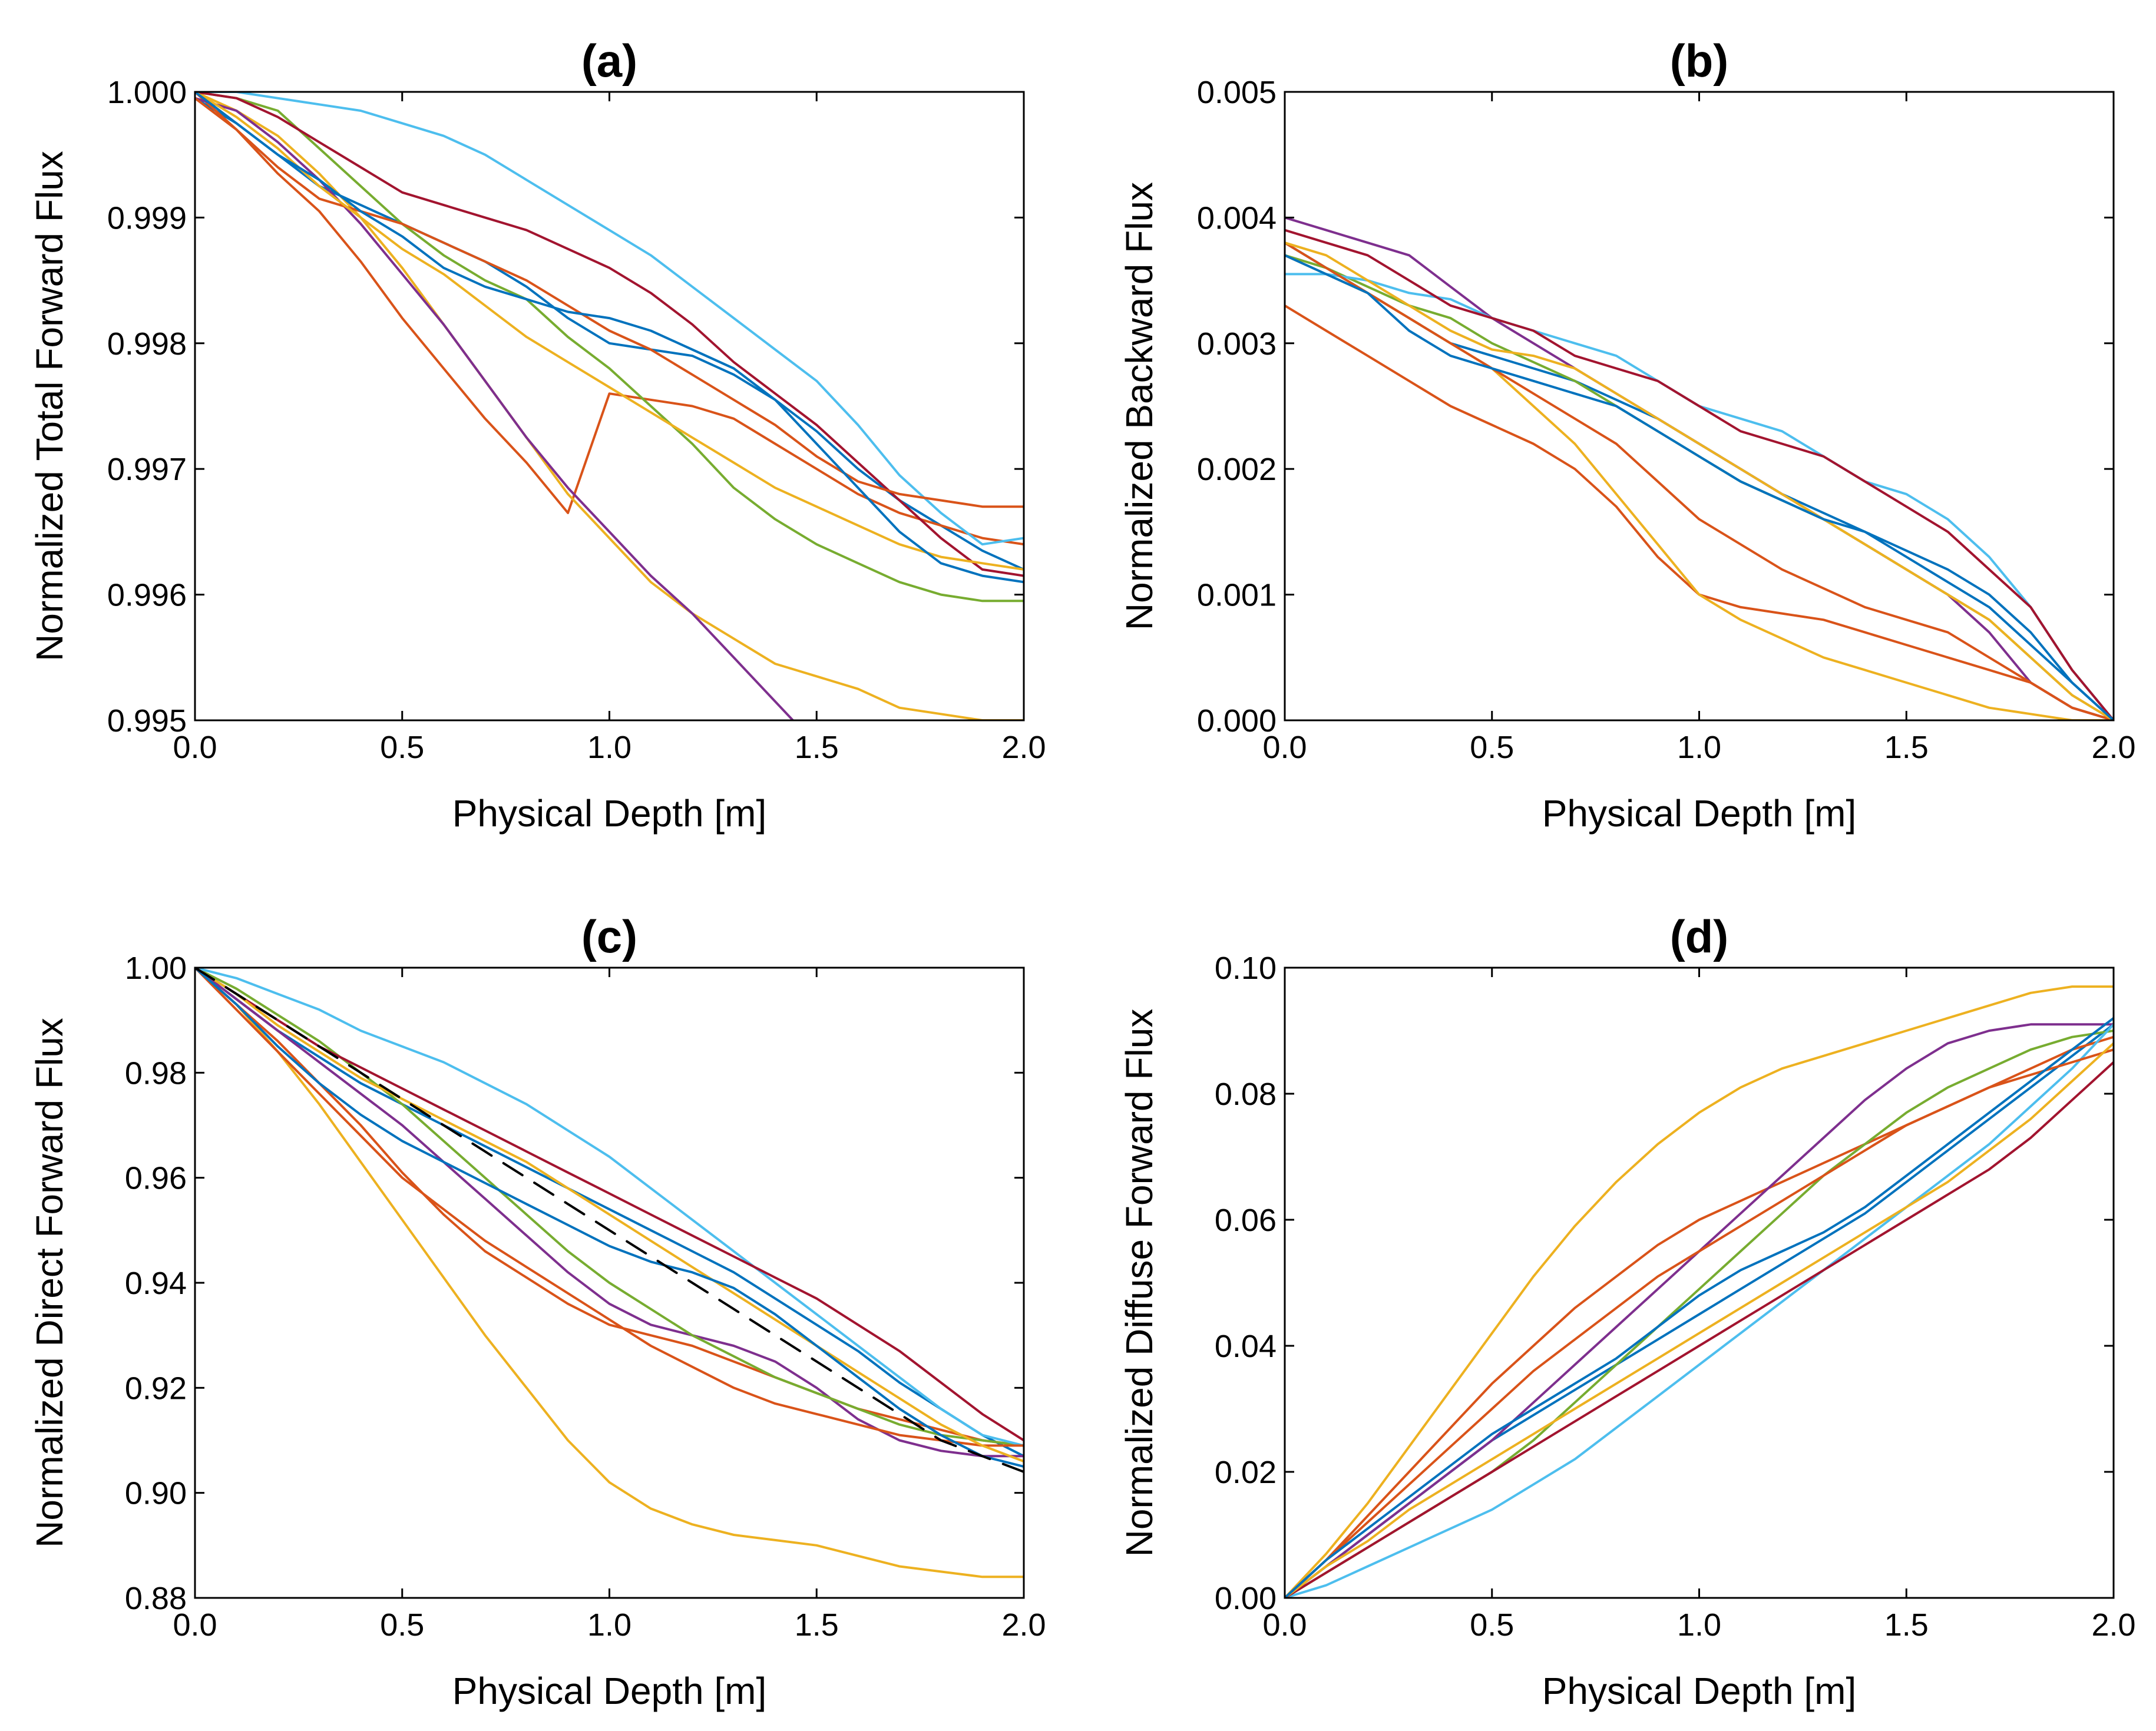  I want to click on y-axis-label: Normalized Diffuse Forward Flux, so click(1139, 1283).